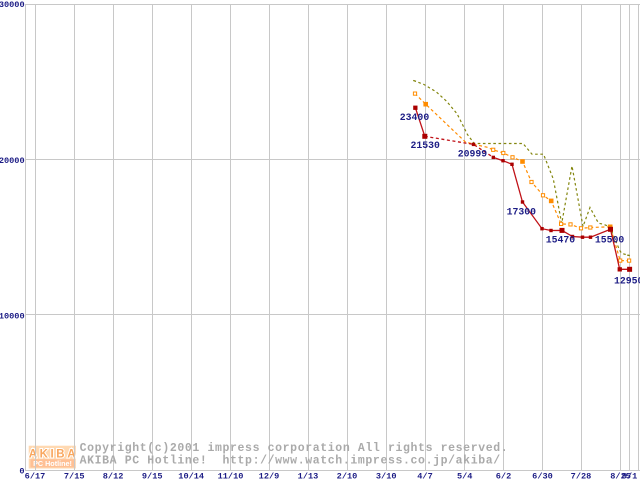  What do you see at coordinates (629, 475) in the screenshot?
I see `svg-text: 9/1` at bounding box center [629, 475].